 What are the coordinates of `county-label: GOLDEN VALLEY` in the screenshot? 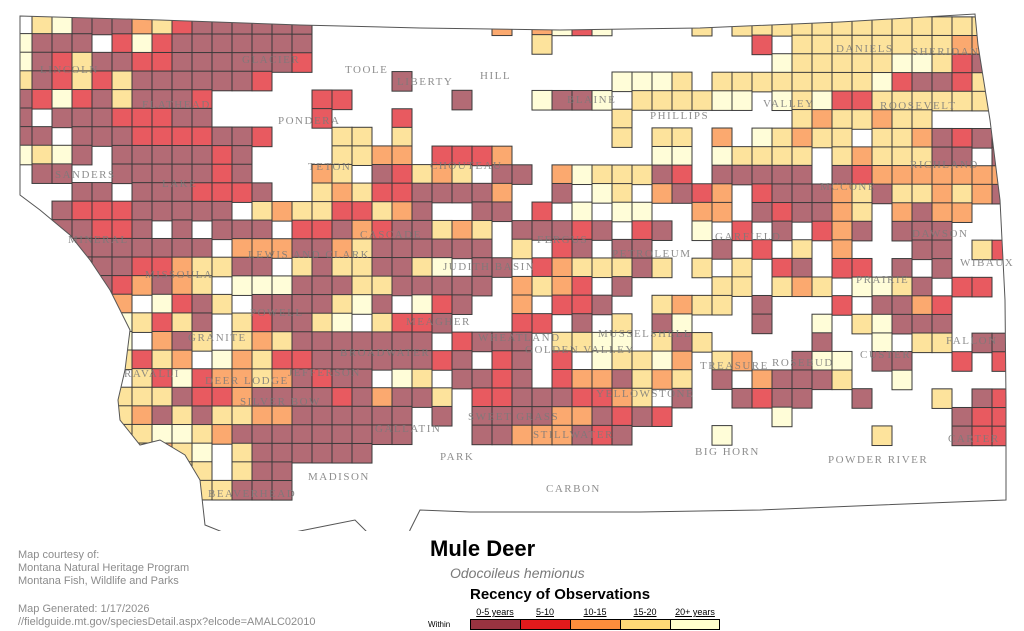 It's located at (580, 350).